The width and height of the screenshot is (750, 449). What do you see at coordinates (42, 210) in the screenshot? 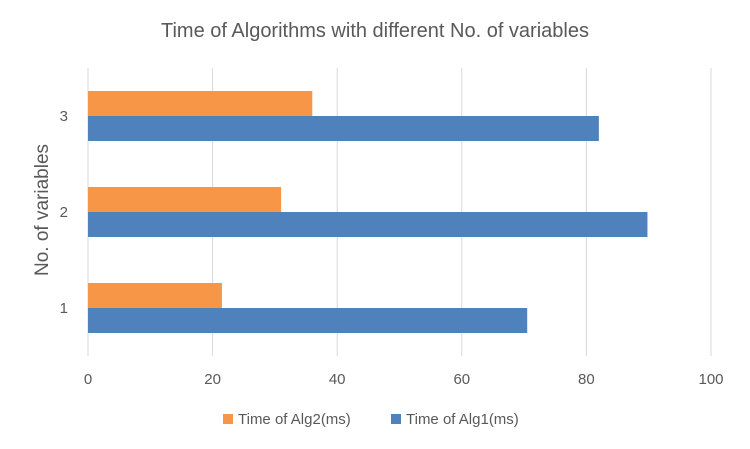
I see `y-axis-label: No. of variables` at bounding box center [42, 210].